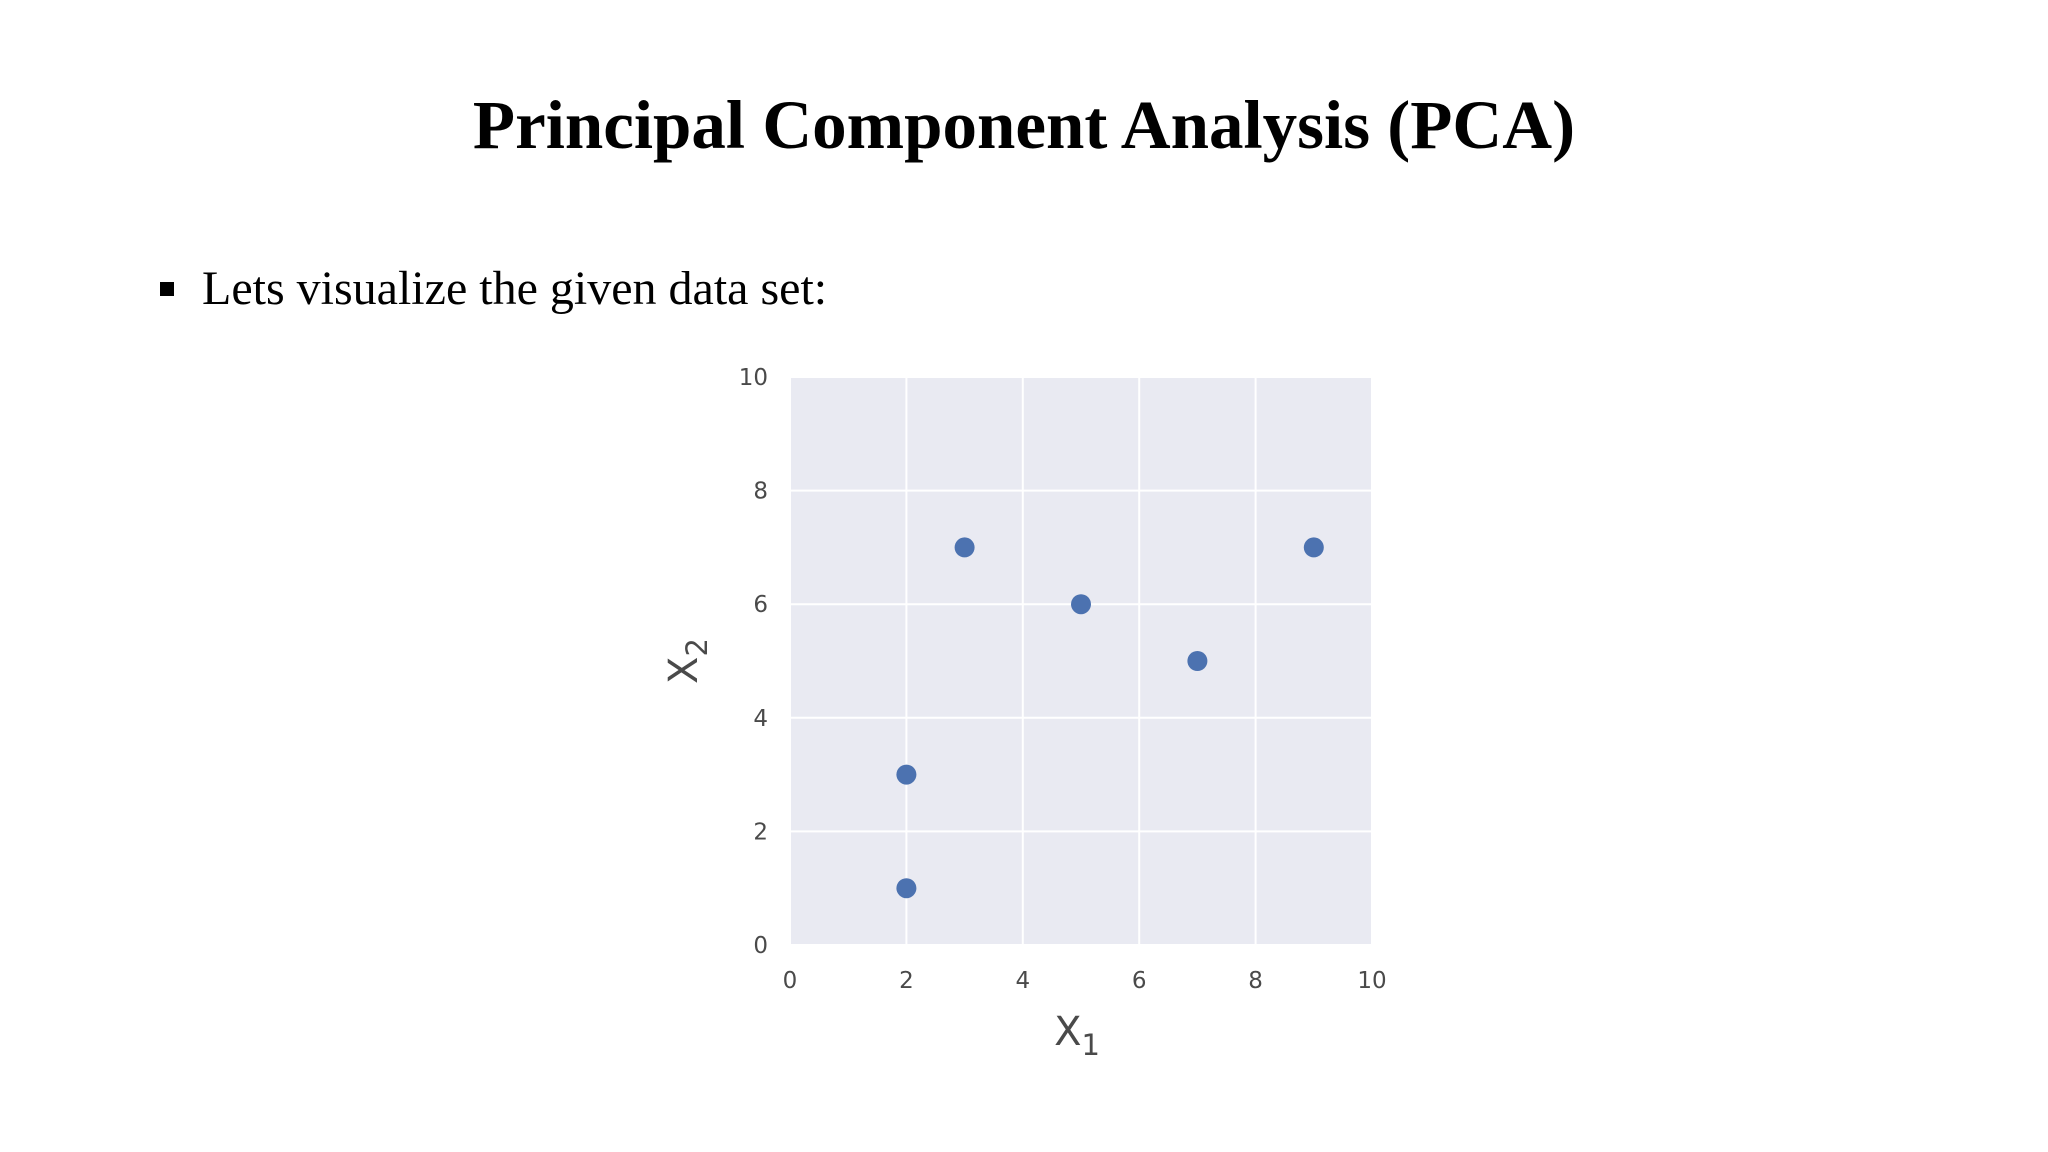 The width and height of the screenshot is (2048, 1152). I want to click on x-tick-label: 2, so click(906, 981).